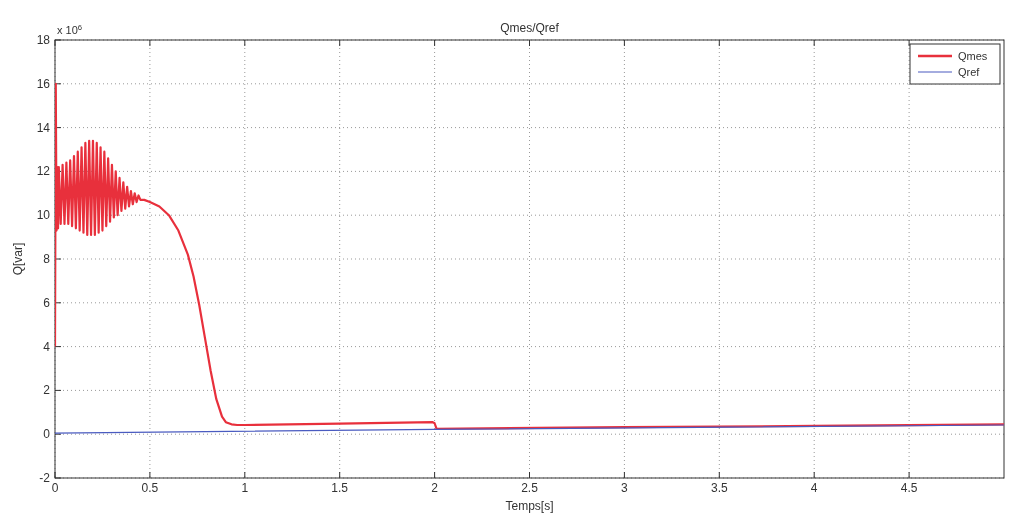 The image size is (1014, 522). I want to click on x-tick-label: 3.5, so click(719, 488).